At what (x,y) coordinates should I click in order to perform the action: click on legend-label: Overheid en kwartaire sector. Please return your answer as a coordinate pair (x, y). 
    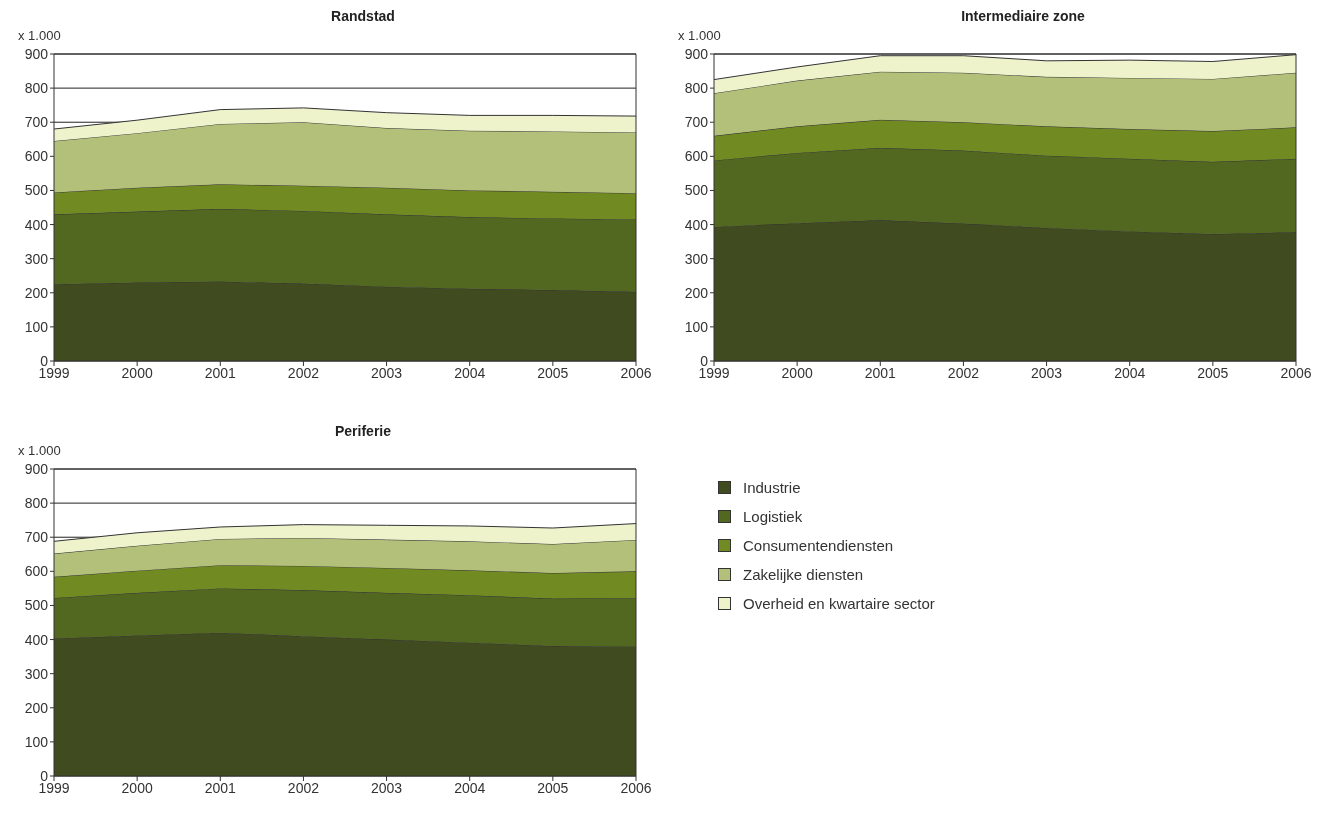
    Looking at the image, I should click on (839, 603).